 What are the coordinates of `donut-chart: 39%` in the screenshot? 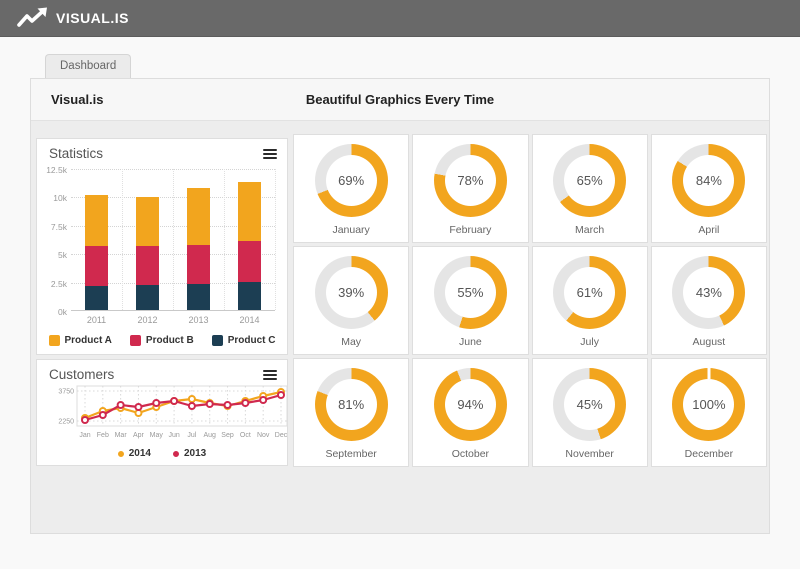 It's located at (351, 292).